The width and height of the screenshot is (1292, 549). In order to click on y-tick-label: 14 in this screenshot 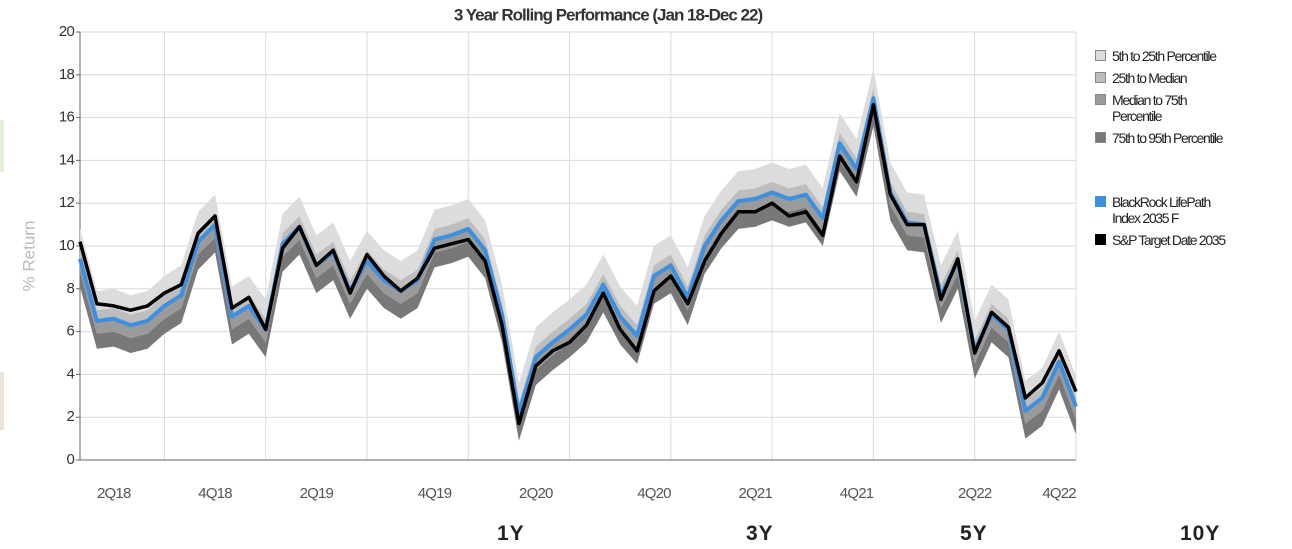, I will do `click(67, 159)`.